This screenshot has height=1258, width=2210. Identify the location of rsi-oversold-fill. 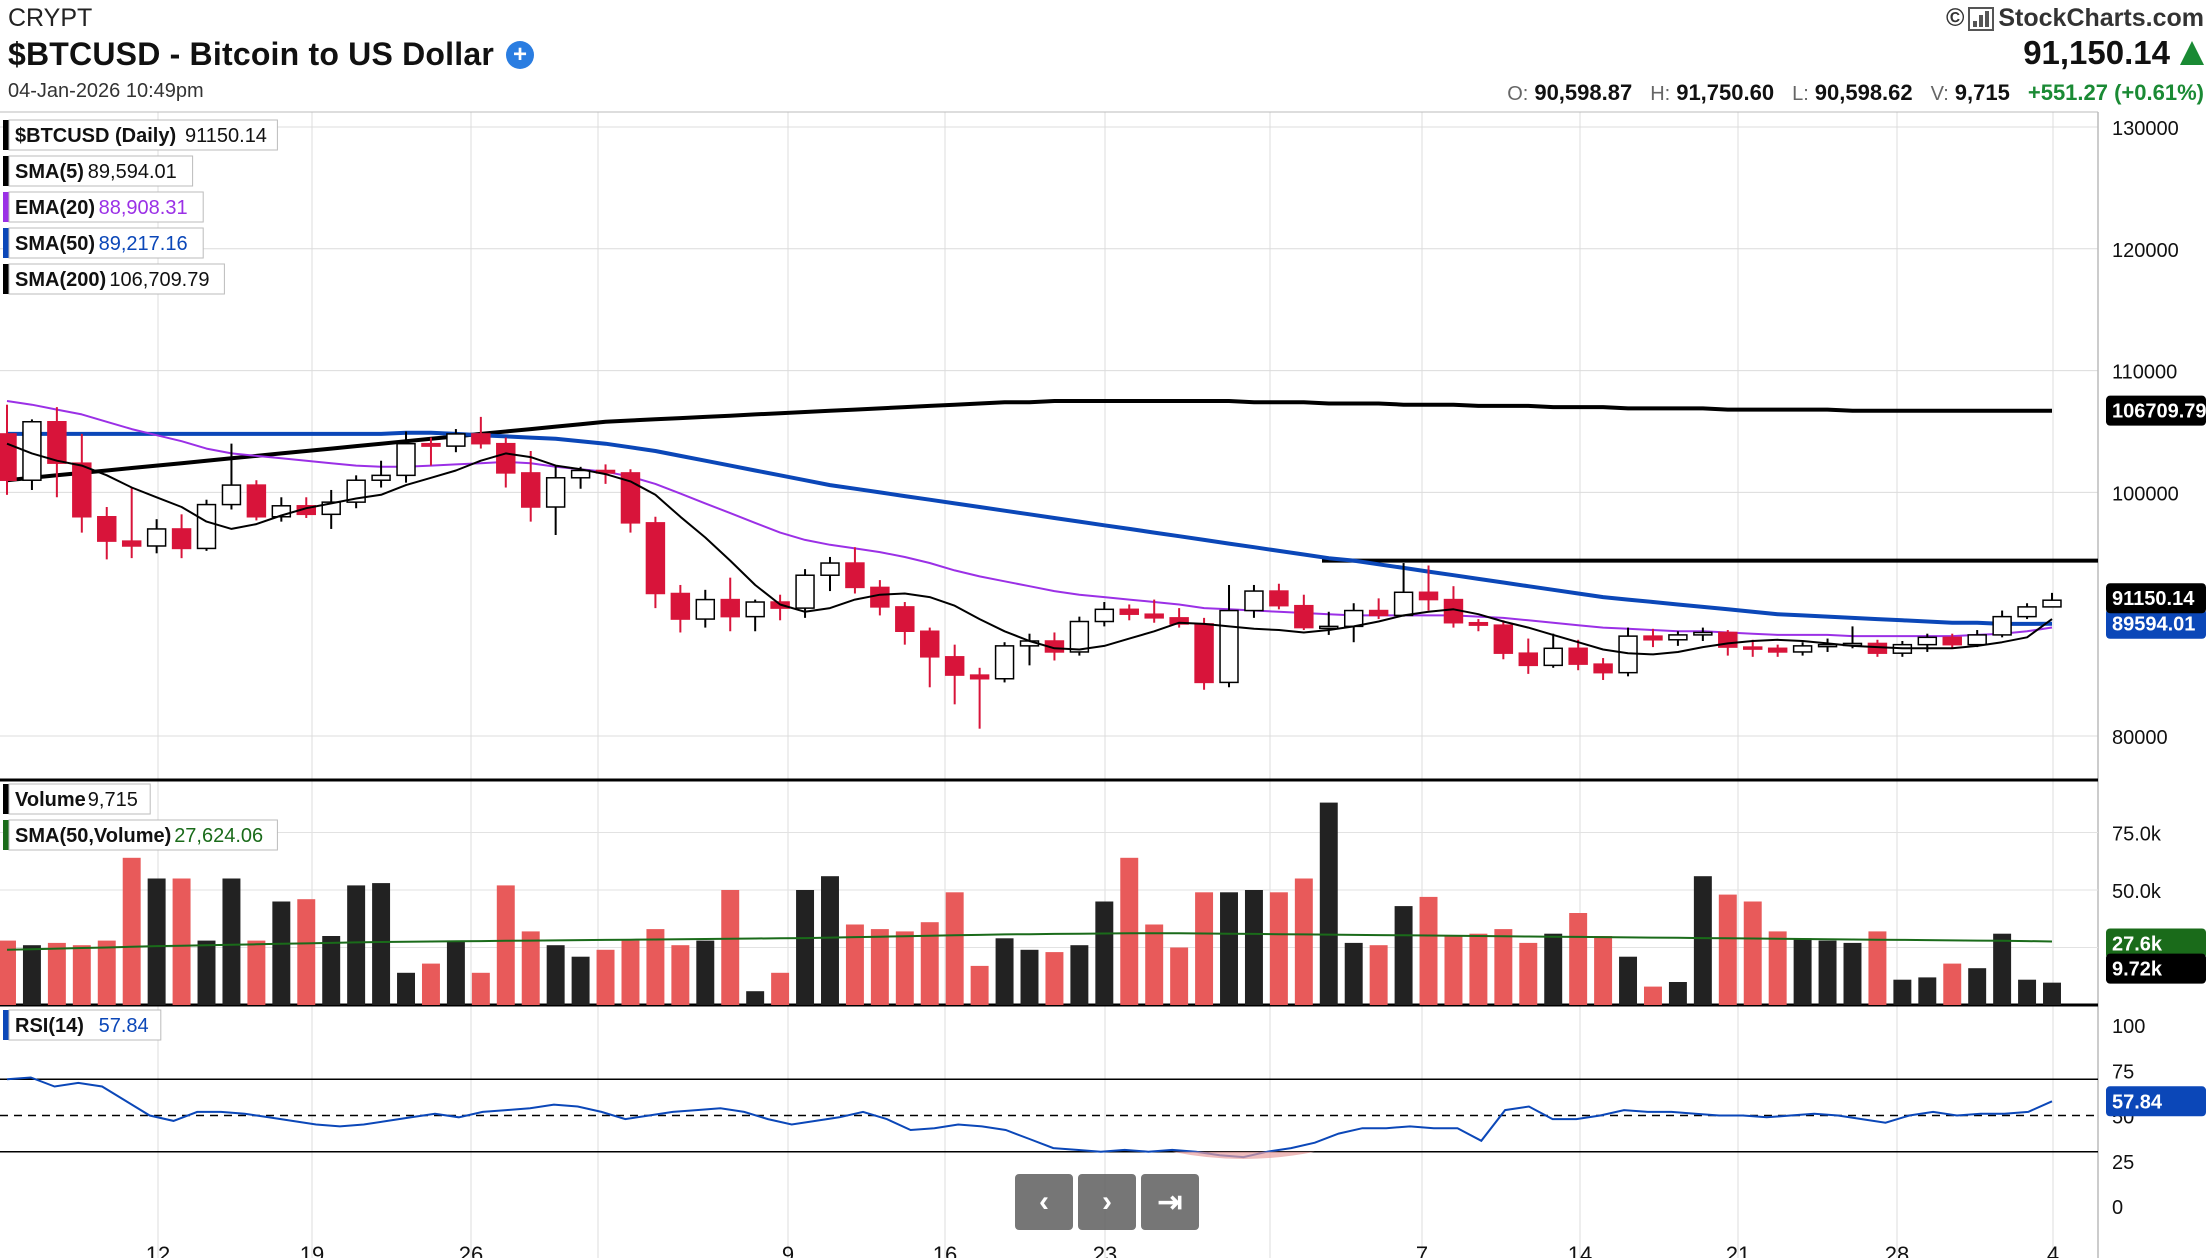
(1243, 1155).